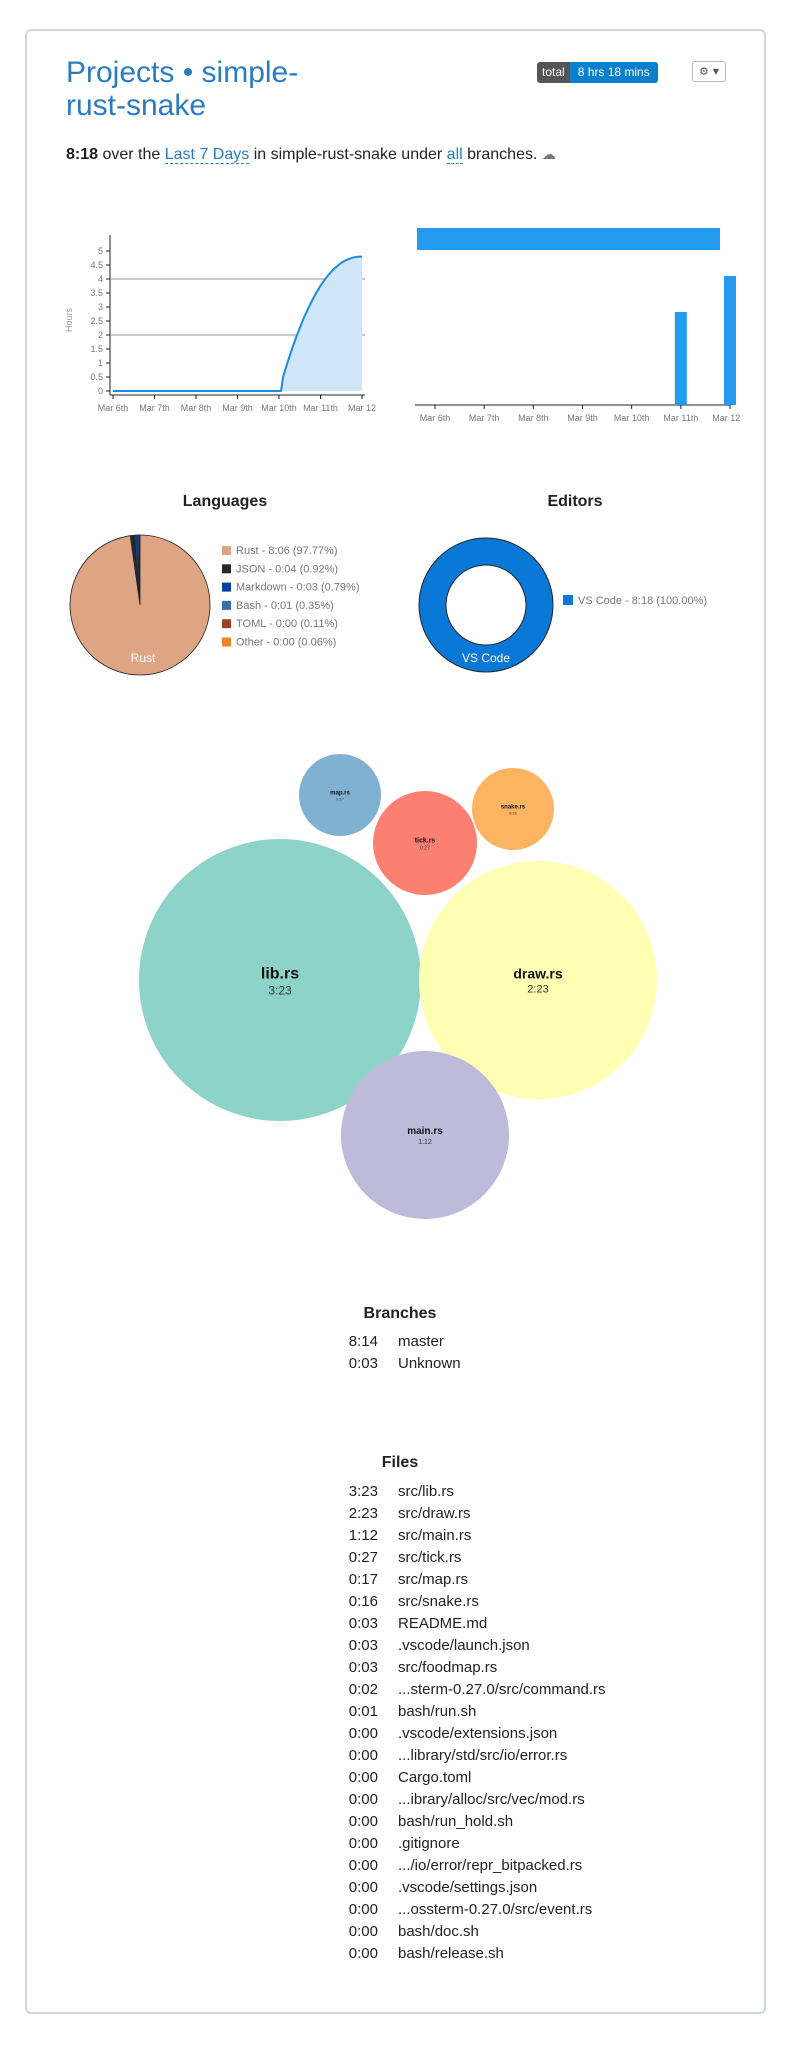 This screenshot has width=794, height=2046. Describe the element at coordinates (434, 1513) in the screenshot. I see `row-name: src/draw.rs` at that location.